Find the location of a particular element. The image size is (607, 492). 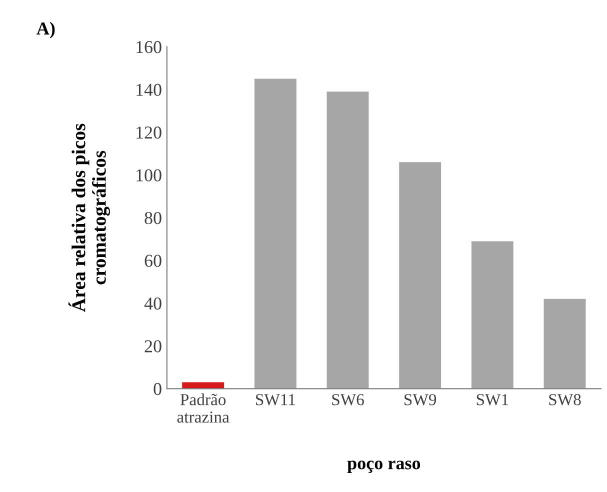

x-tick-label: Padrão atrazina is located at coordinates (203, 408).